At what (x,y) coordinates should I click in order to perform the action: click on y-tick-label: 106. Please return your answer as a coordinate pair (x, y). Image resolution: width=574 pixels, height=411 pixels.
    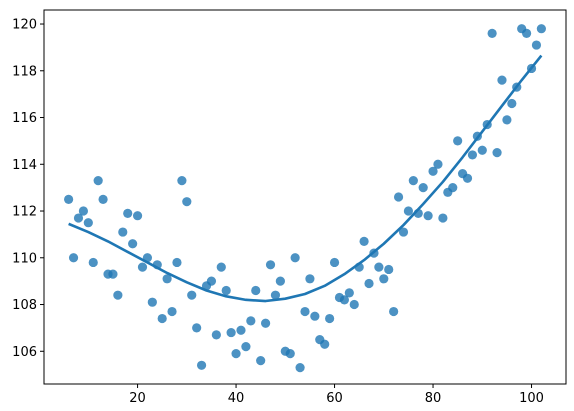
    Looking at the image, I should click on (24, 352).